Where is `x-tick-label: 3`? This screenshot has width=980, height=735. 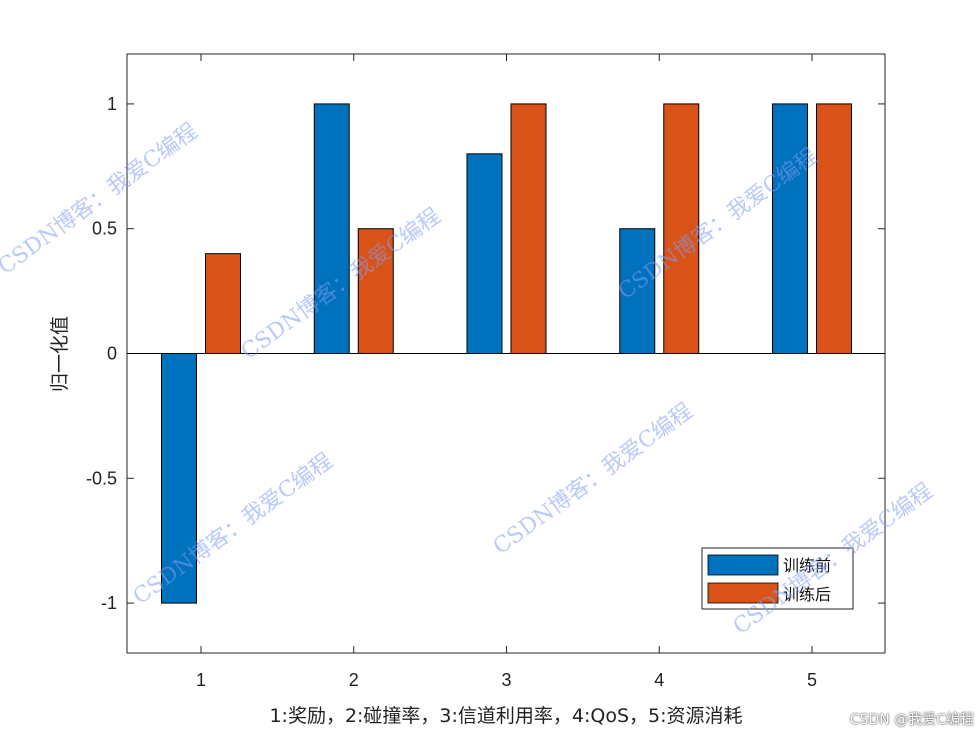
x-tick-label: 3 is located at coordinates (506, 680).